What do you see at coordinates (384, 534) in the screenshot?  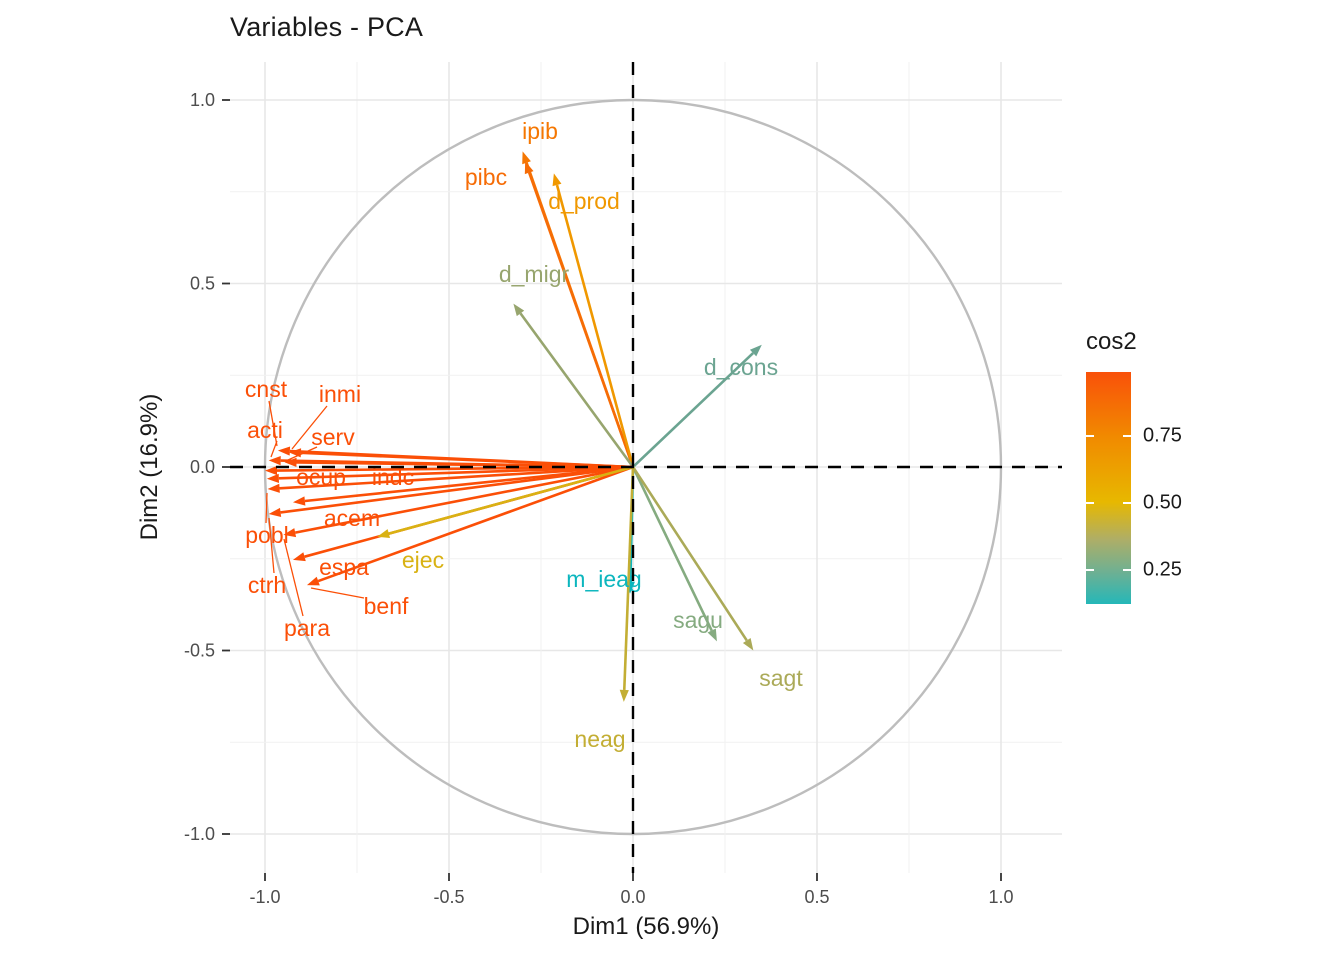 I see `arrowhead-ejec` at bounding box center [384, 534].